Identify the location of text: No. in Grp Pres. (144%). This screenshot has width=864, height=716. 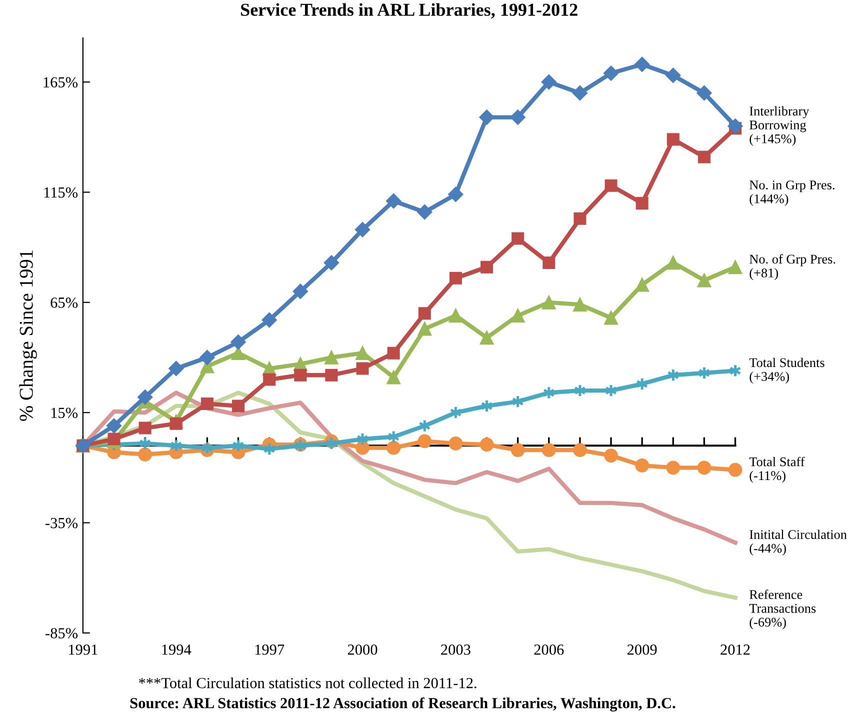
(792, 193).